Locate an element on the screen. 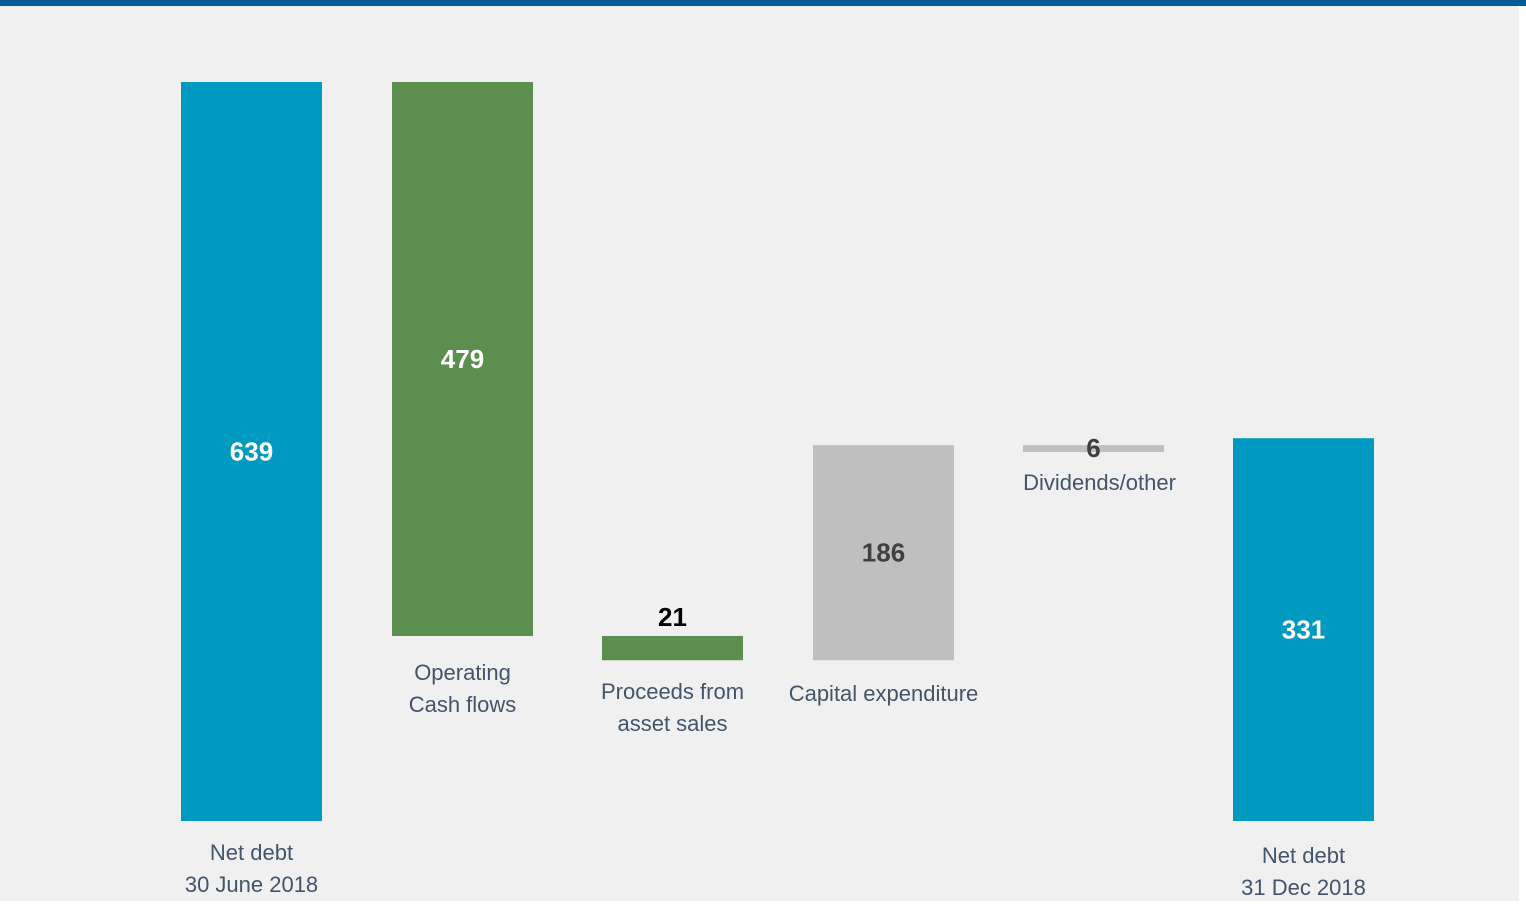 The height and width of the screenshot is (908, 1526). category-label-1: Operating Cash flows is located at coordinates (463, 688).